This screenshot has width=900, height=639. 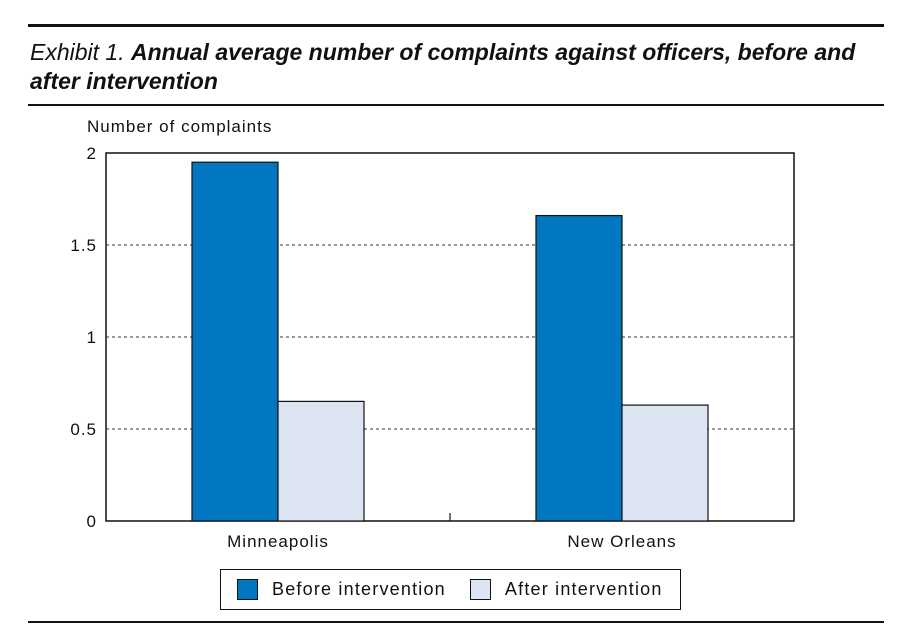 I want to click on legend-swatch-after, so click(x=480, y=589).